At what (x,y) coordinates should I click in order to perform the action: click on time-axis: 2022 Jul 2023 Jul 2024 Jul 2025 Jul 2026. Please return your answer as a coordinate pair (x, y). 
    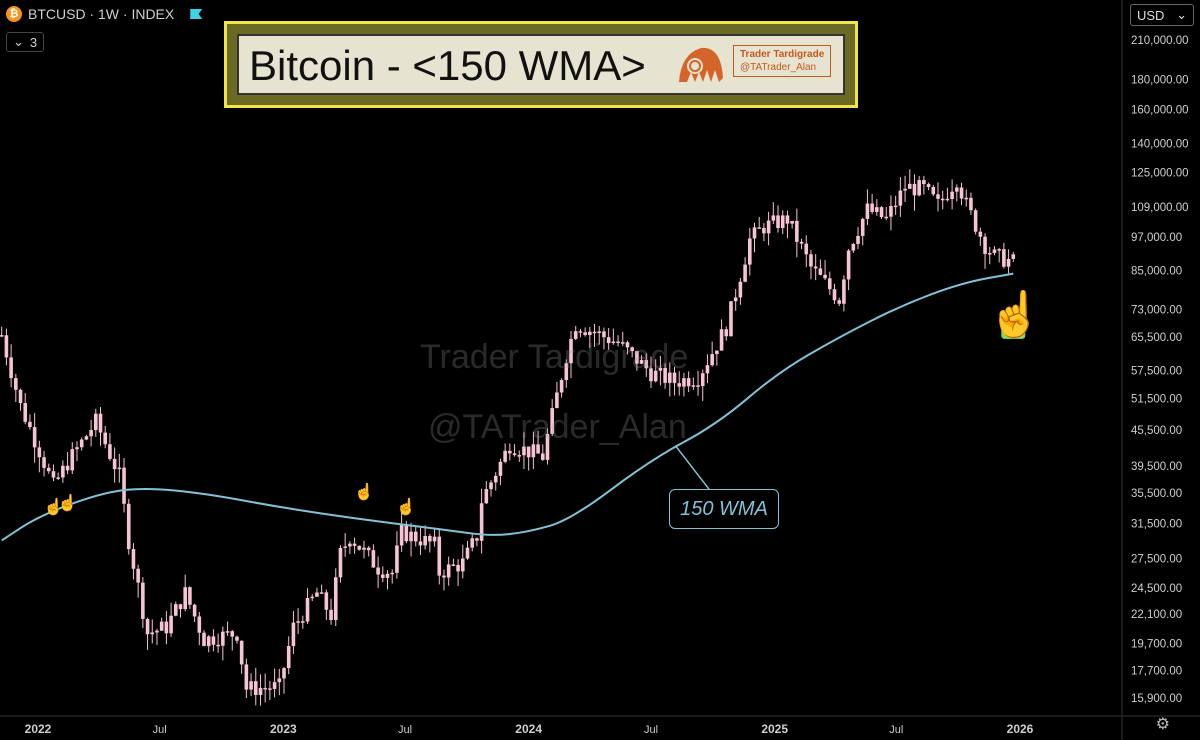
    Looking at the image, I should click on (529, 729).